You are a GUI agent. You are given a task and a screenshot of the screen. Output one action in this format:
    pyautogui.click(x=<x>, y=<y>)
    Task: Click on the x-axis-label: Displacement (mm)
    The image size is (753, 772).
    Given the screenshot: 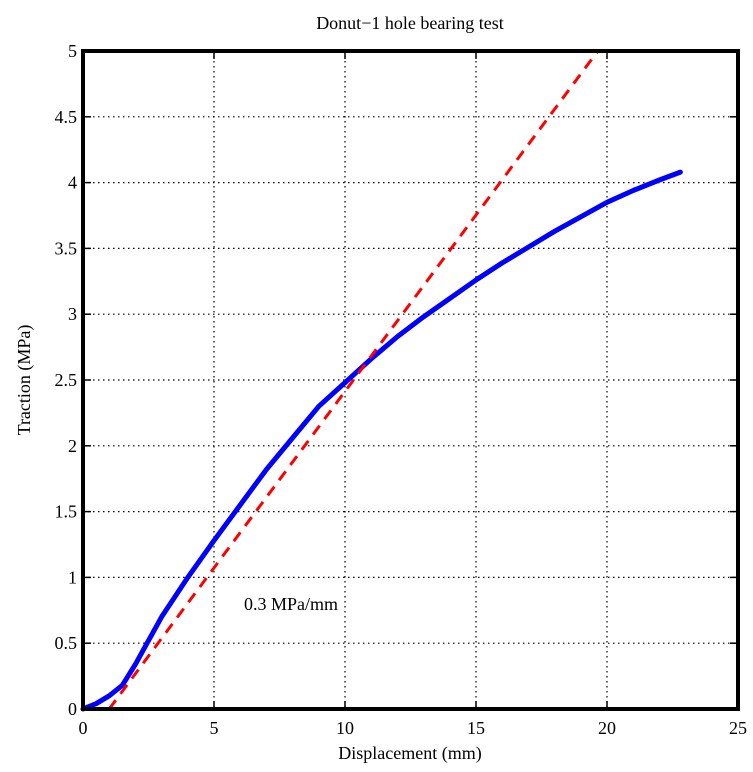 What is the action you would take?
    pyautogui.click(x=409, y=753)
    